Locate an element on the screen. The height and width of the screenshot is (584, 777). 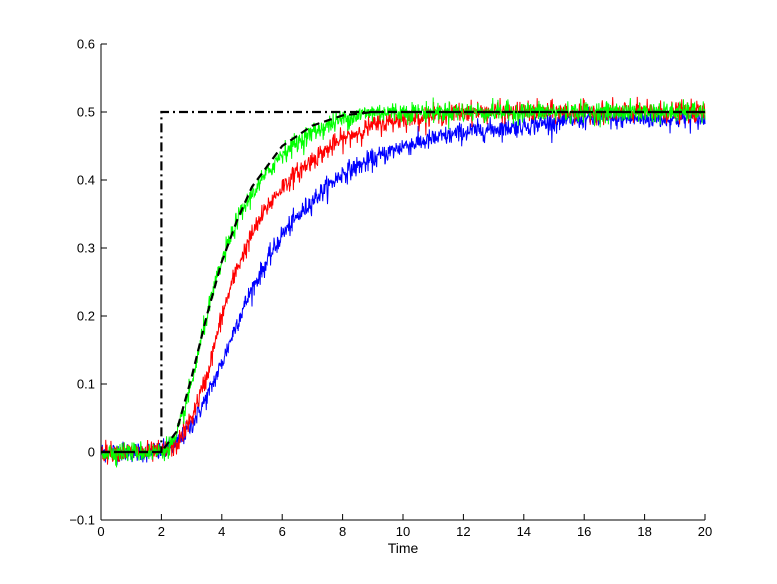
x-tick-label: 14 is located at coordinates (524, 531).